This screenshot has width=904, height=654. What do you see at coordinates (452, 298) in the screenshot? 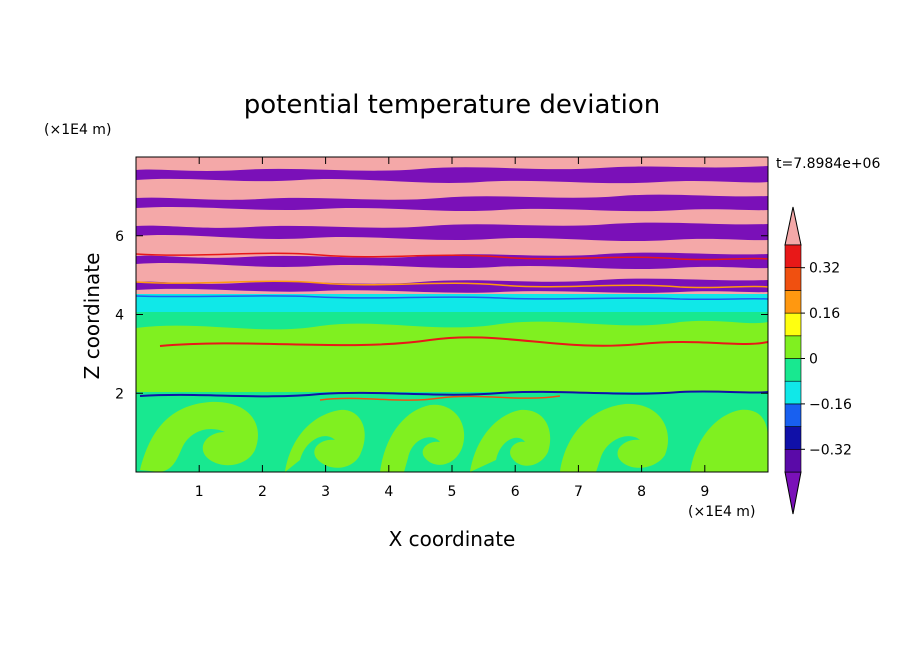
I see `edge-cyan` at bounding box center [452, 298].